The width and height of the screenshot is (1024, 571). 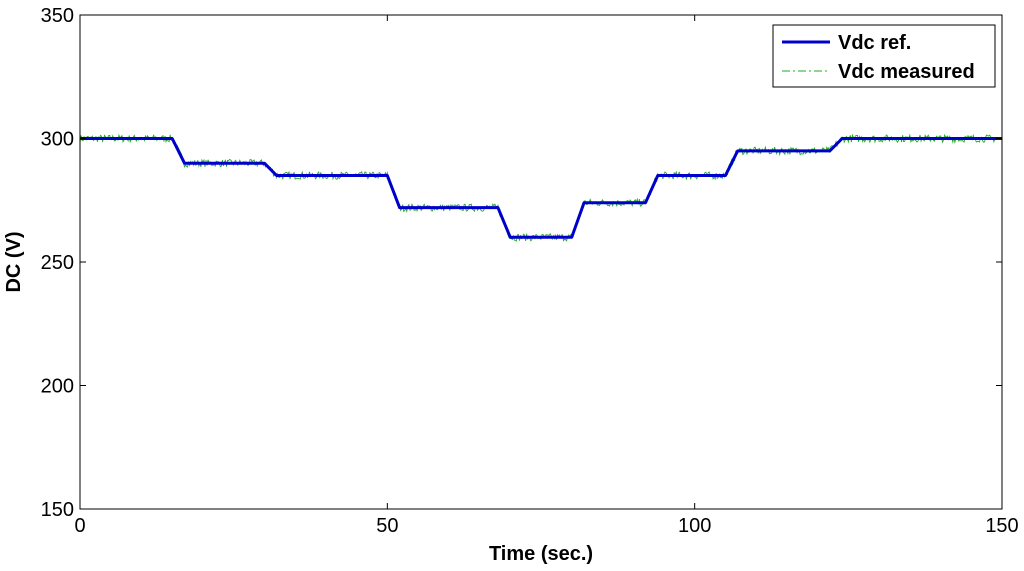 What do you see at coordinates (874, 43) in the screenshot?
I see `legend-label-ref: Vdc ref.` at bounding box center [874, 43].